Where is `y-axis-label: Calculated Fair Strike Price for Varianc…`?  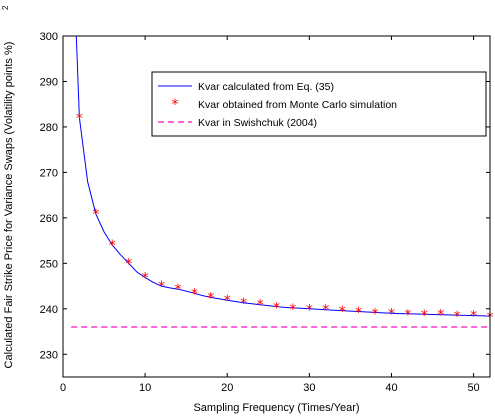 y-axis-label: Calculated Fair Strike Price for Varianc… is located at coordinates (9, 205).